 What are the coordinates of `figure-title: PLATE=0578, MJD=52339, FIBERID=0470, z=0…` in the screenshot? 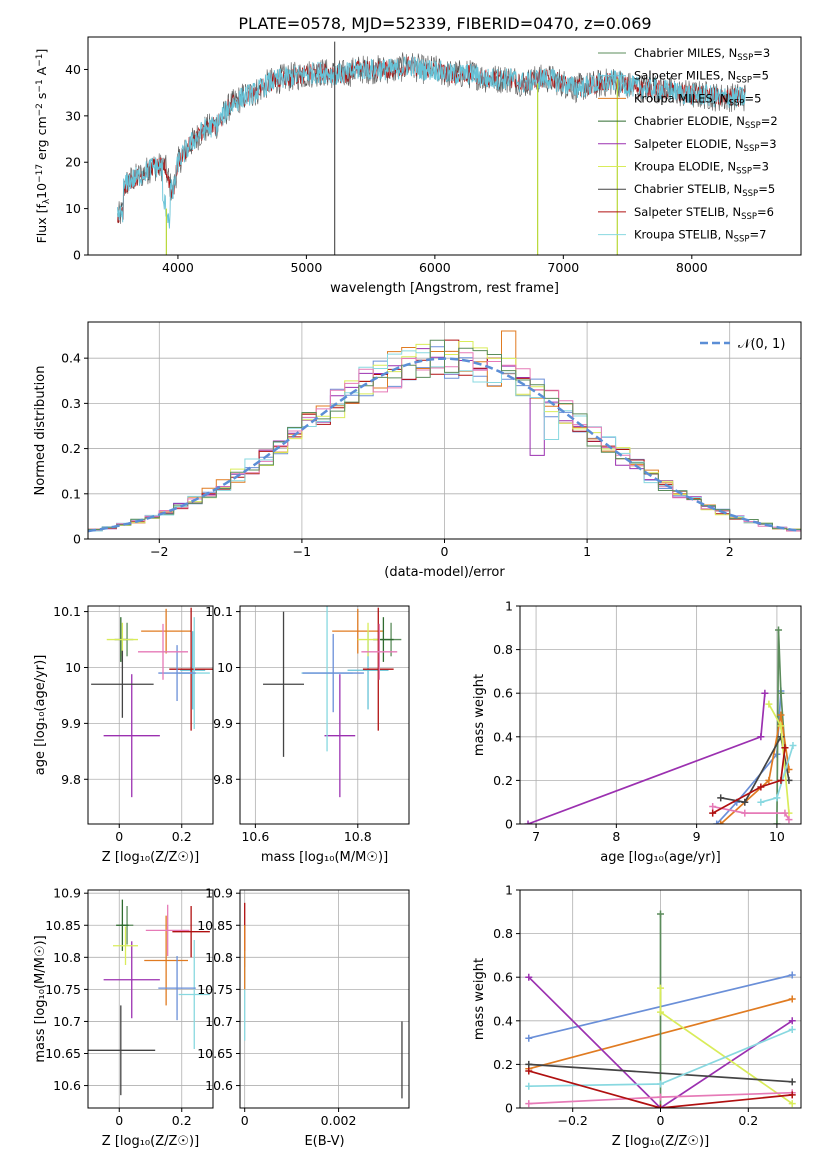 It's located at (444, 23).